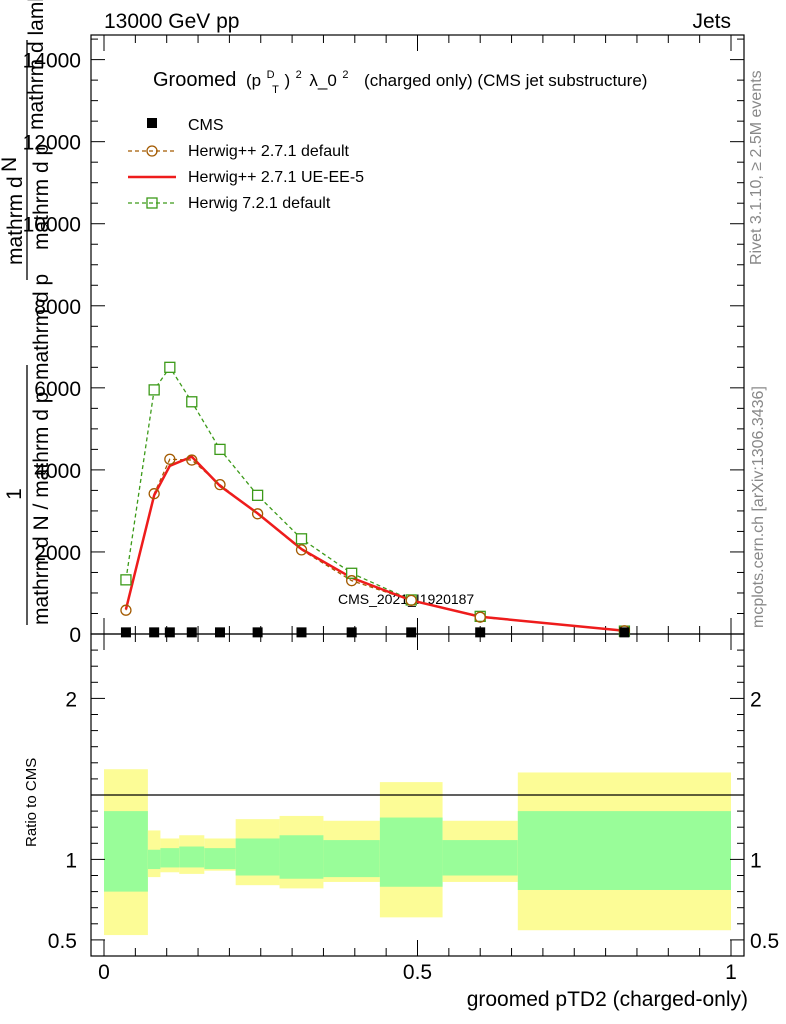 The height and width of the screenshot is (1024, 786). Describe the element at coordinates (57, 471) in the screenshot. I see `y-tick-label: 4000` at that location.